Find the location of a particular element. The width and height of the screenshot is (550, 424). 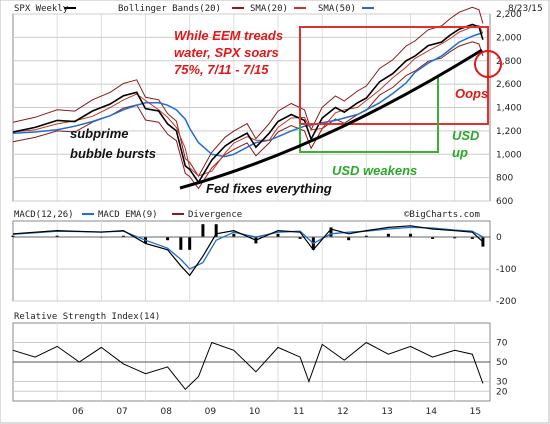

x-tick-label: 09 is located at coordinates (211, 412).